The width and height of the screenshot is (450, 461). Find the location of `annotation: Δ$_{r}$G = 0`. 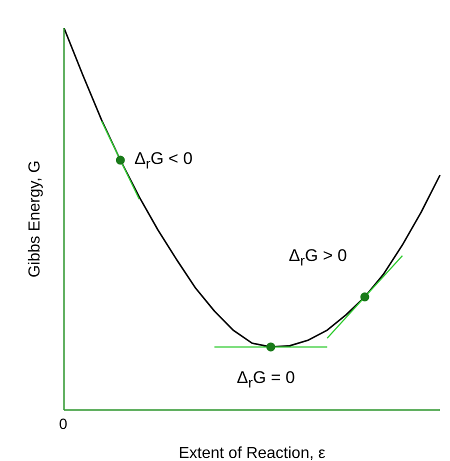

annotation: Δ$_{r}$G = 0 is located at coordinates (265, 380).